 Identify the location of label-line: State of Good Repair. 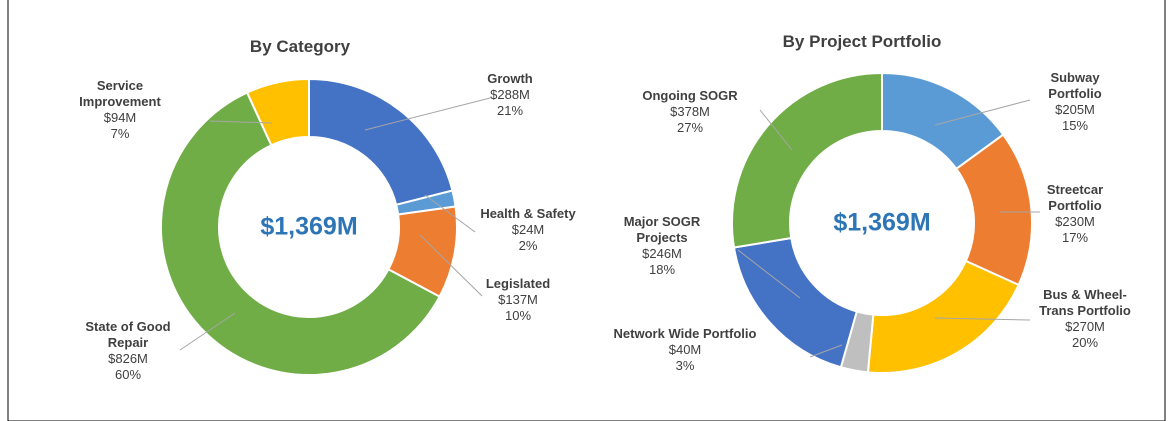
(128, 334).